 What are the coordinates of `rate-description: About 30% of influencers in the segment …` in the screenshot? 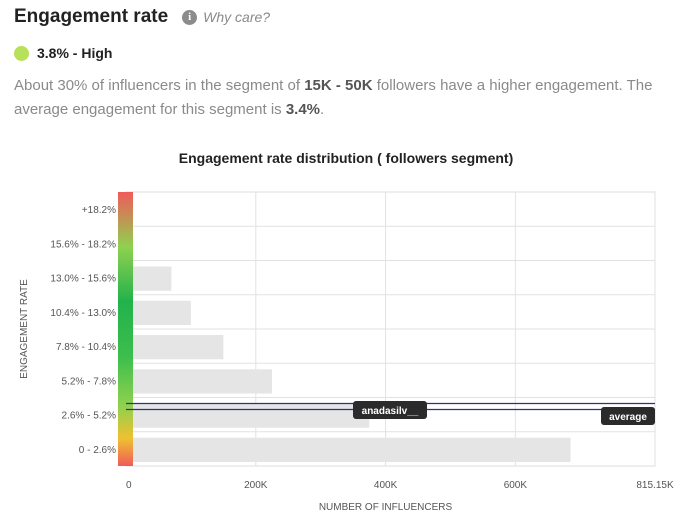 It's located at (344, 98).